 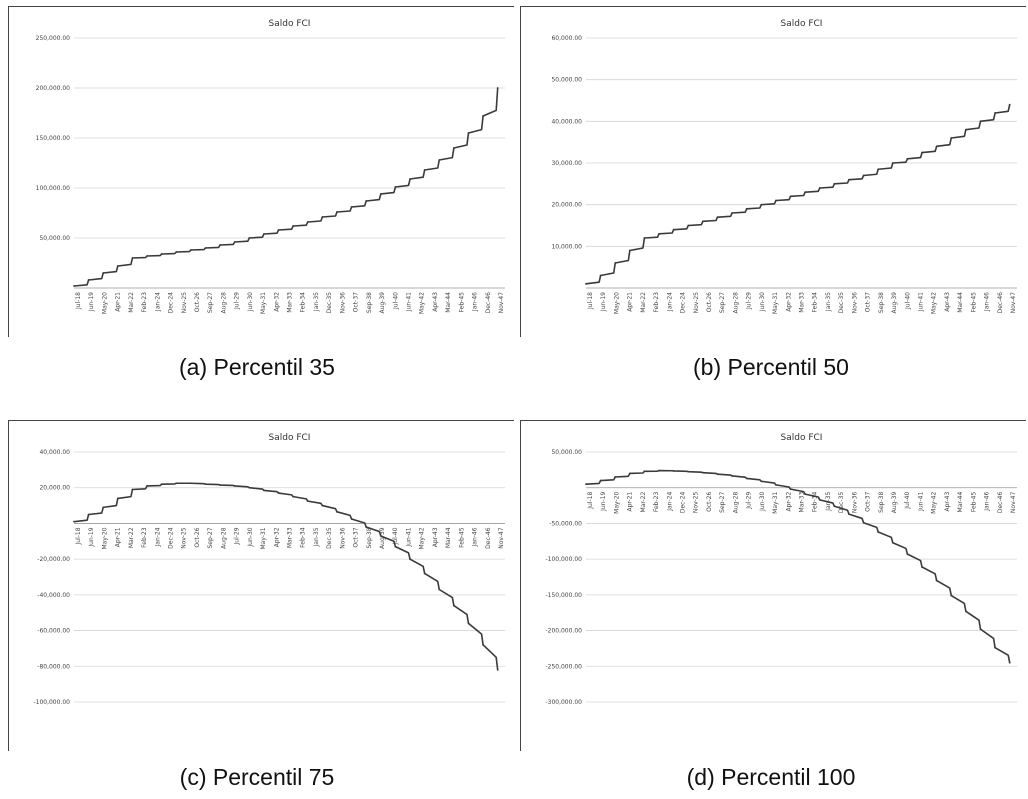 What do you see at coordinates (566, 121) in the screenshot?
I see `y-tick-label: 40,000.00` at bounding box center [566, 121].